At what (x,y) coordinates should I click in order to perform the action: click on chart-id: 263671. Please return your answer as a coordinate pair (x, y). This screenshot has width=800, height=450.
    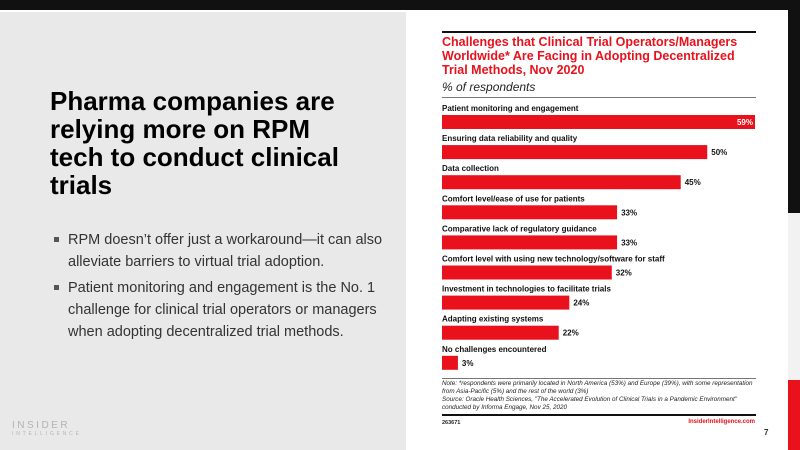
    Looking at the image, I should click on (451, 423).